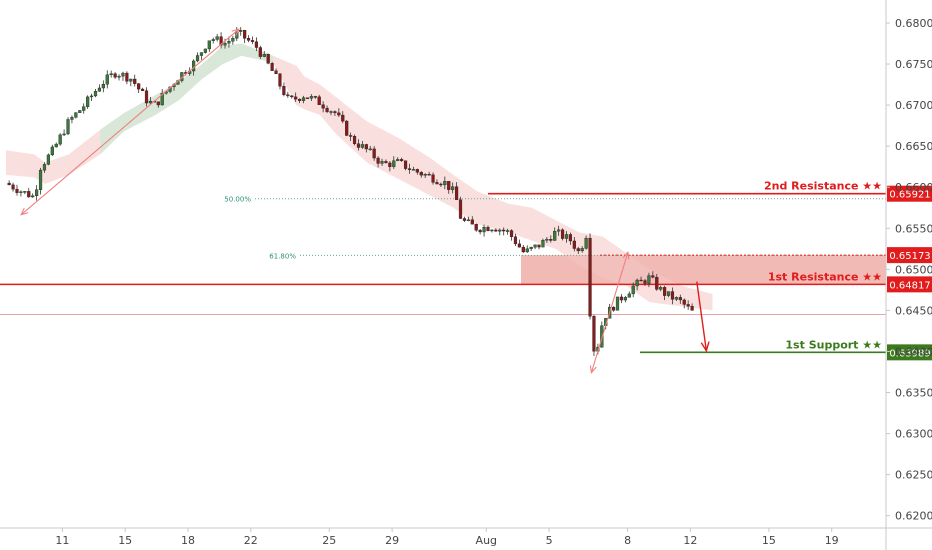 The height and width of the screenshot is (550, 932). I want to click on fib-label: 50.00%, so click(237, 200).